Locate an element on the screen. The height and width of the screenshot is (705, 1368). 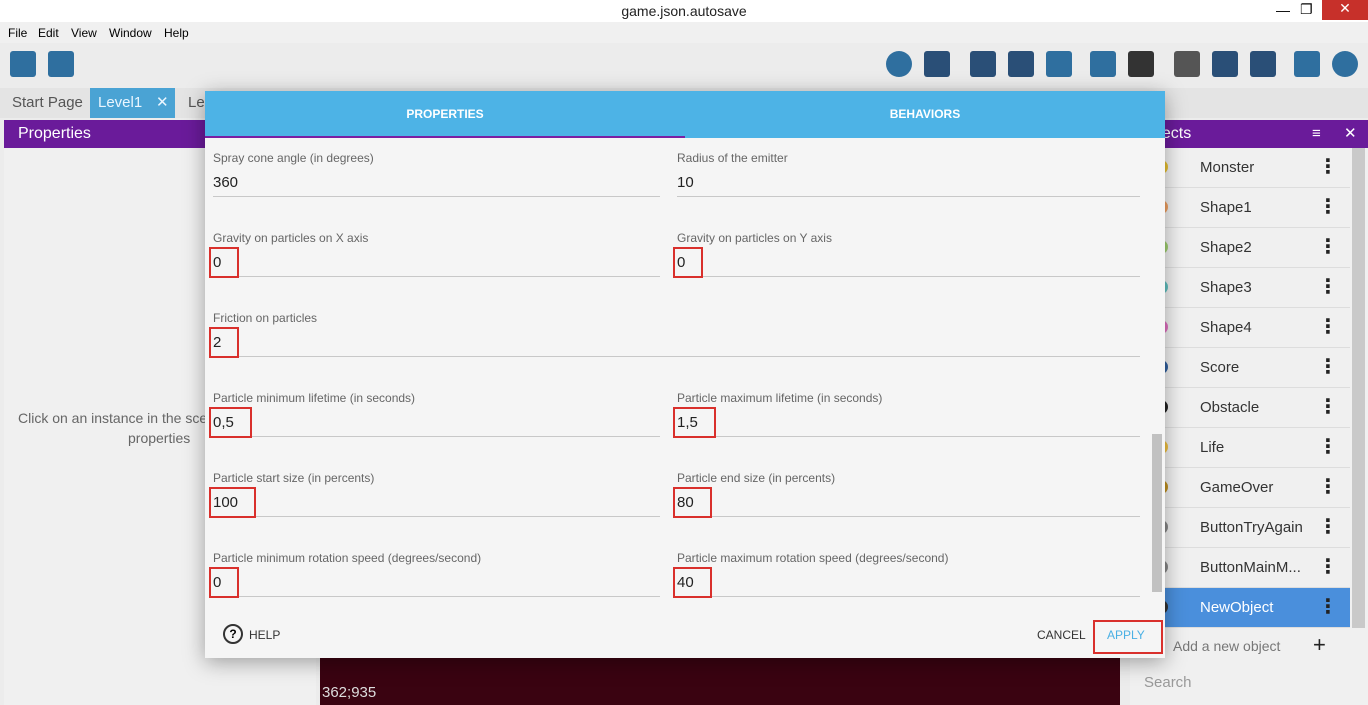
field-value: 1,5 is located at coordinates (687, 422).